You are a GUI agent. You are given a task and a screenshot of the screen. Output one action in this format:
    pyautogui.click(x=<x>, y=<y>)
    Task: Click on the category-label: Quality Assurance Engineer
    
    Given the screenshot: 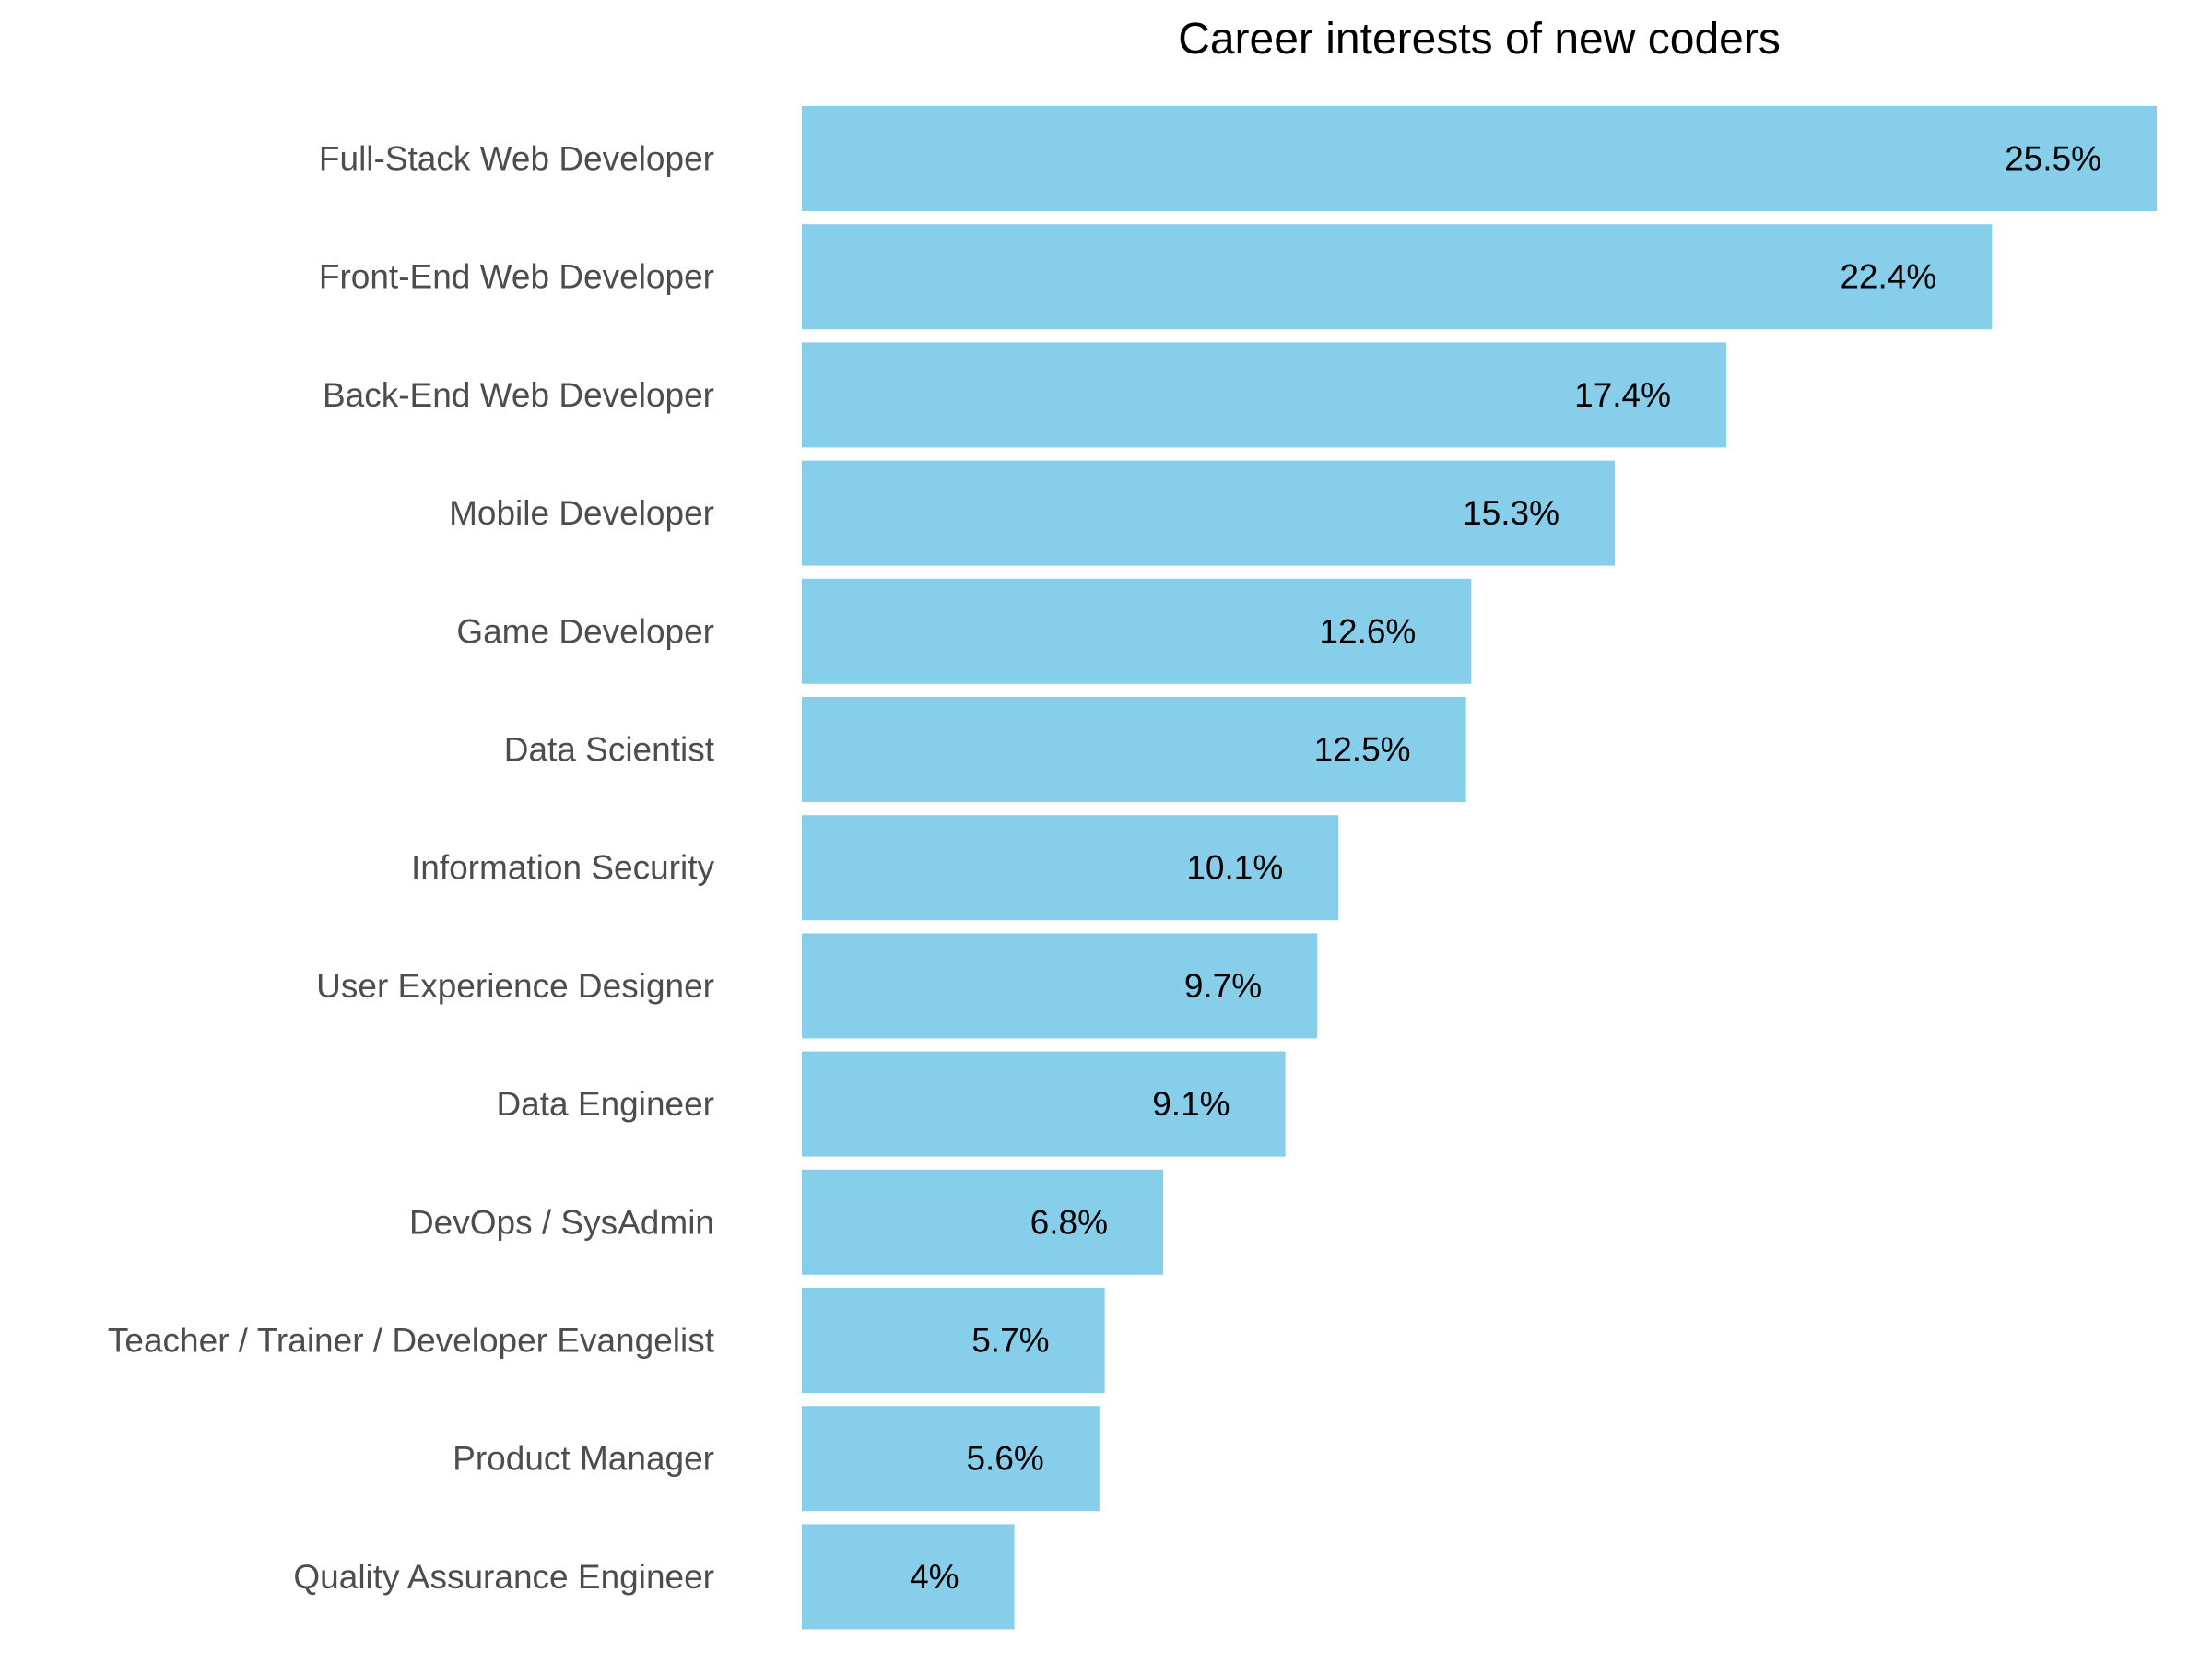 What is the action you would take?
    pyautogui.click(x=503, y=1577)
    